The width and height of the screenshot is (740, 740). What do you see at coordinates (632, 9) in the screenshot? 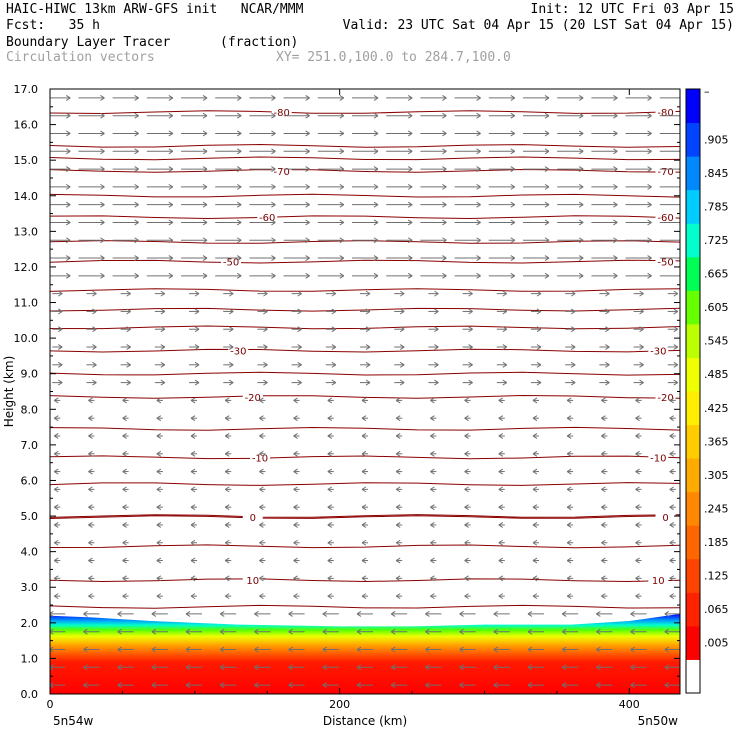
I see `header-line1-right: Init: 12 UTC Fri 03 Apr 15` at bounding box center [632, 9].